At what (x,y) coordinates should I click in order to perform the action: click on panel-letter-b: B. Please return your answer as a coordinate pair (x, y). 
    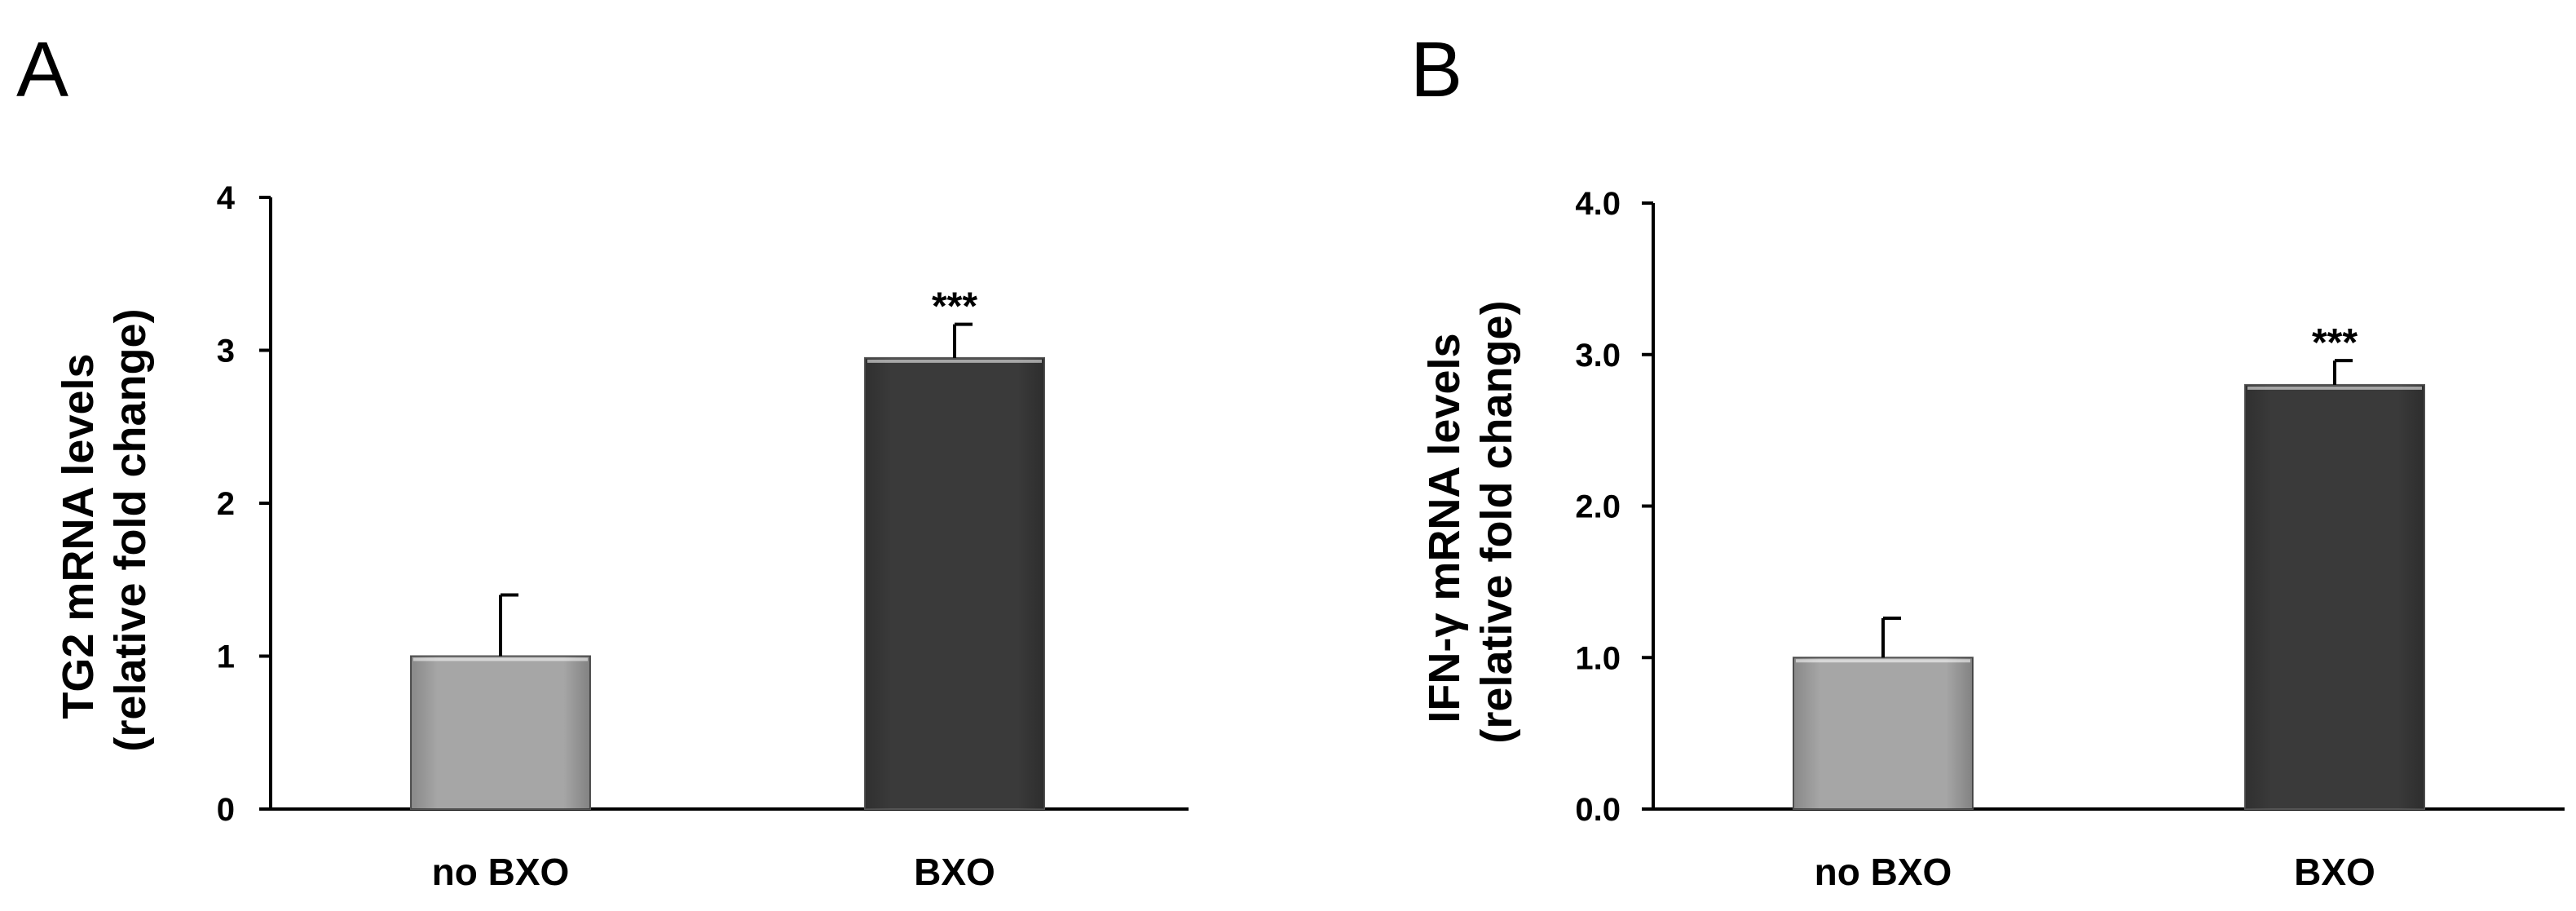
    Looking at the image, I should click on (1436, 69).